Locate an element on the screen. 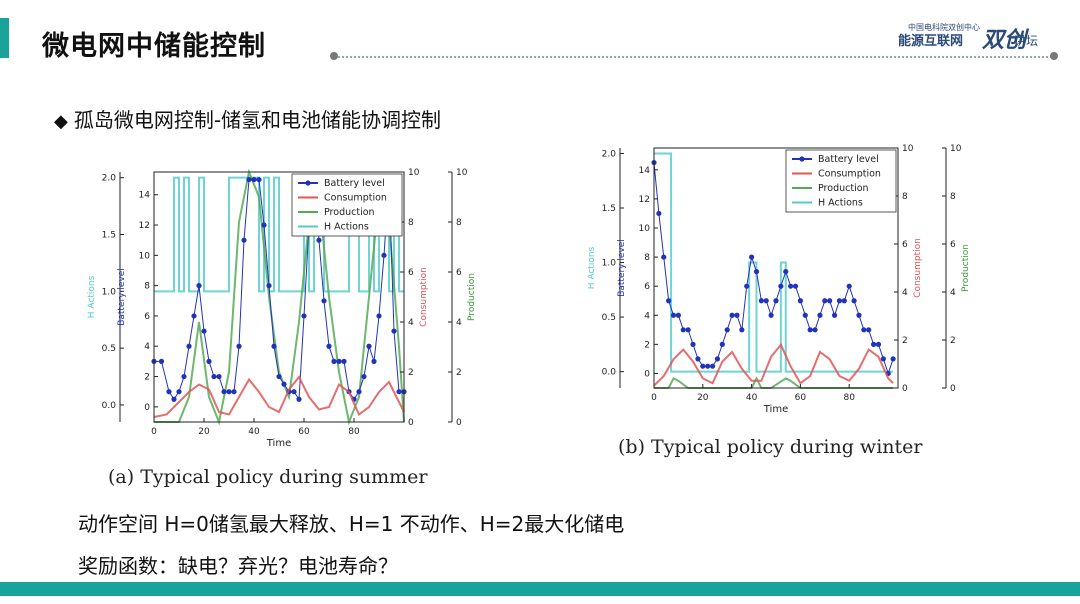 The image size is (1080, 604). y-tick-label: 14 is located at coordinates (645, 171).